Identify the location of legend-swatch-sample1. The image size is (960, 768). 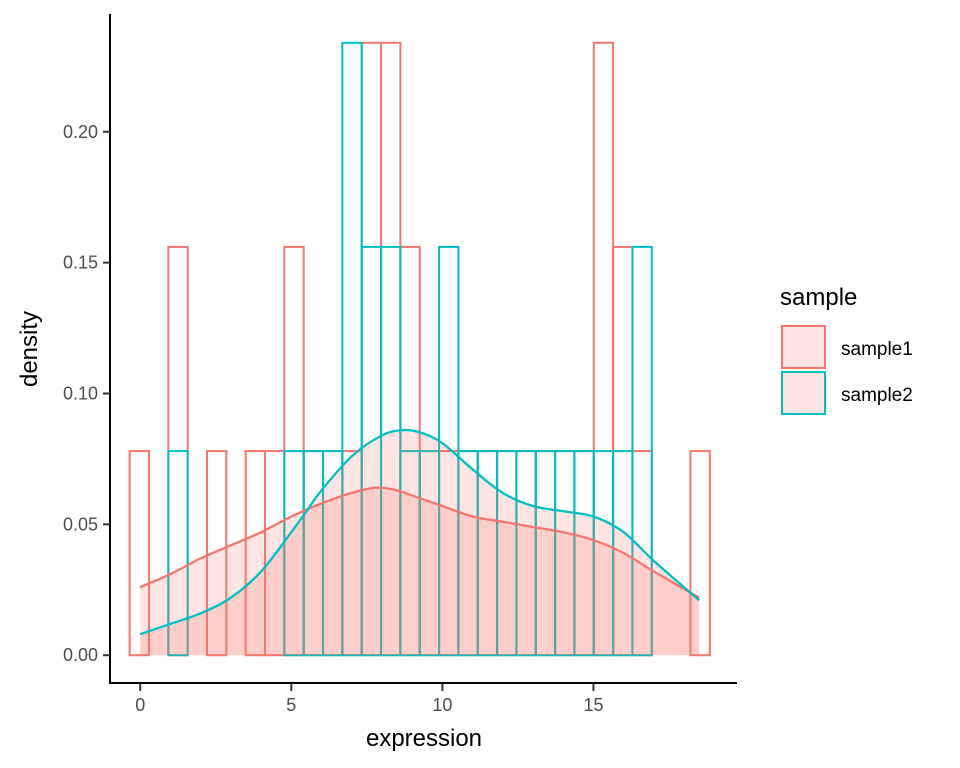
(803, 347).